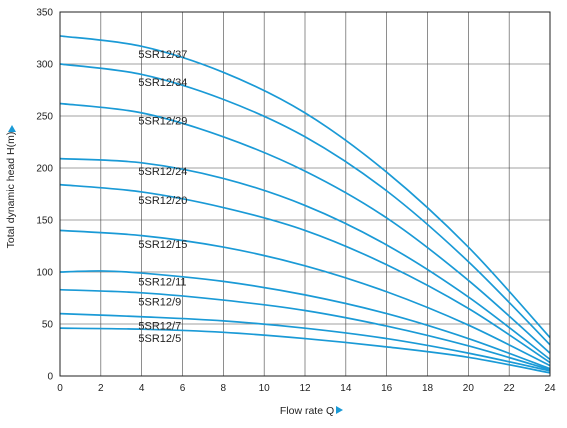 The image size is (567, 428). What do you see at coordinates (60, 388) in the screenshot?
I see `x-tick-label: 0` at bounding box center [60, 388].